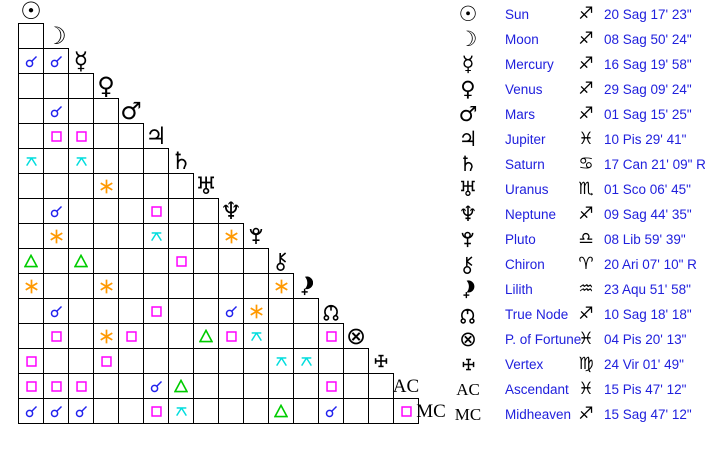 This screenshot has height=450, width=705. I want to click on planet-icon-cell: ♃, so click(468, 139).